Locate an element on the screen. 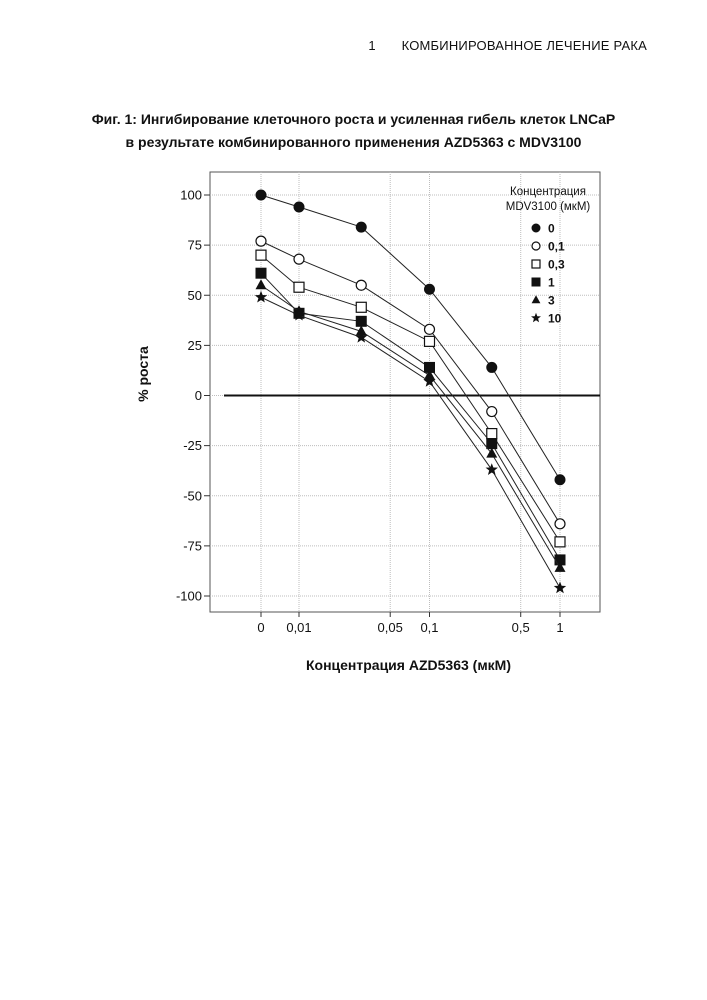  y-tick-label: 100 is located at coordinates (191, 195).